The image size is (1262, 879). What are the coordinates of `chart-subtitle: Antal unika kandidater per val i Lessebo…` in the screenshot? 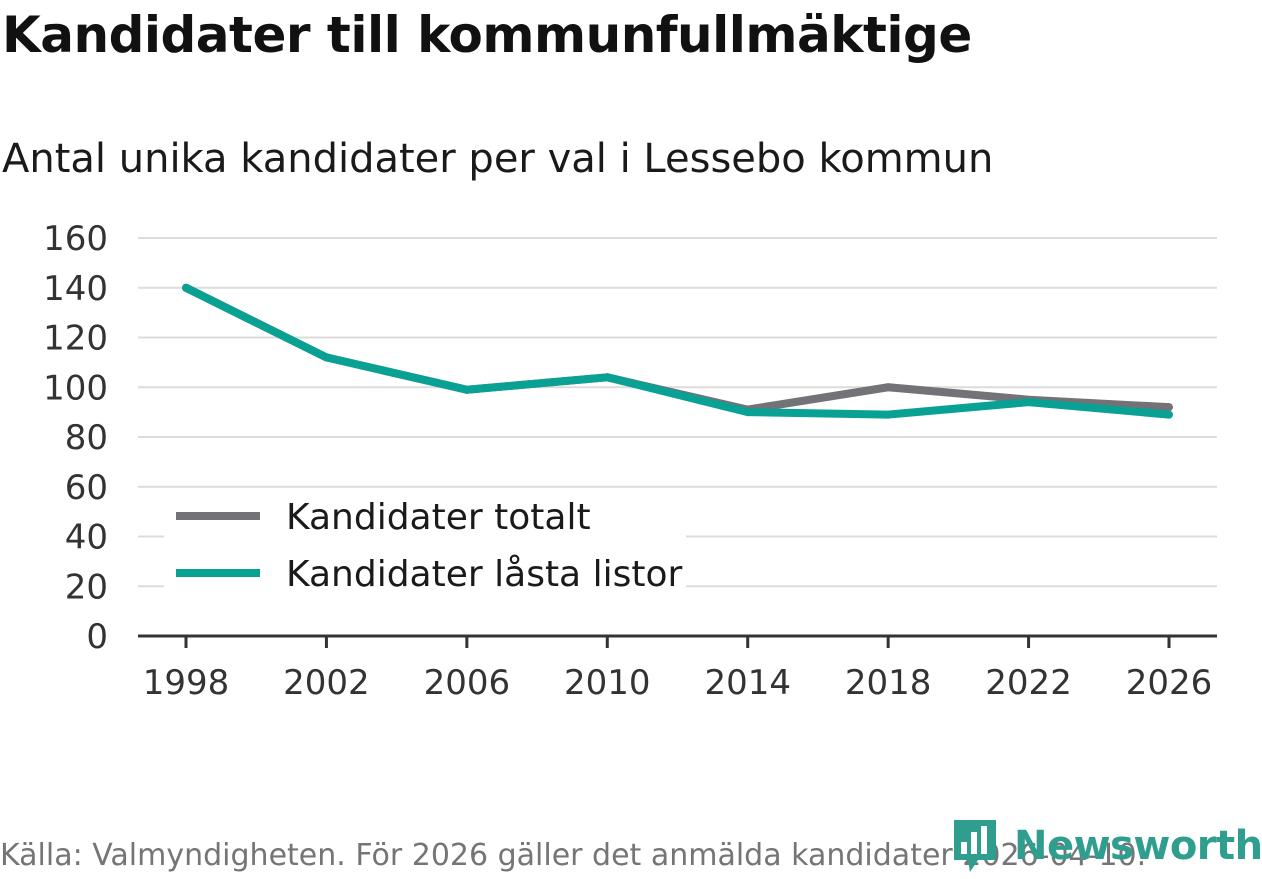 It's located at (498, 159).